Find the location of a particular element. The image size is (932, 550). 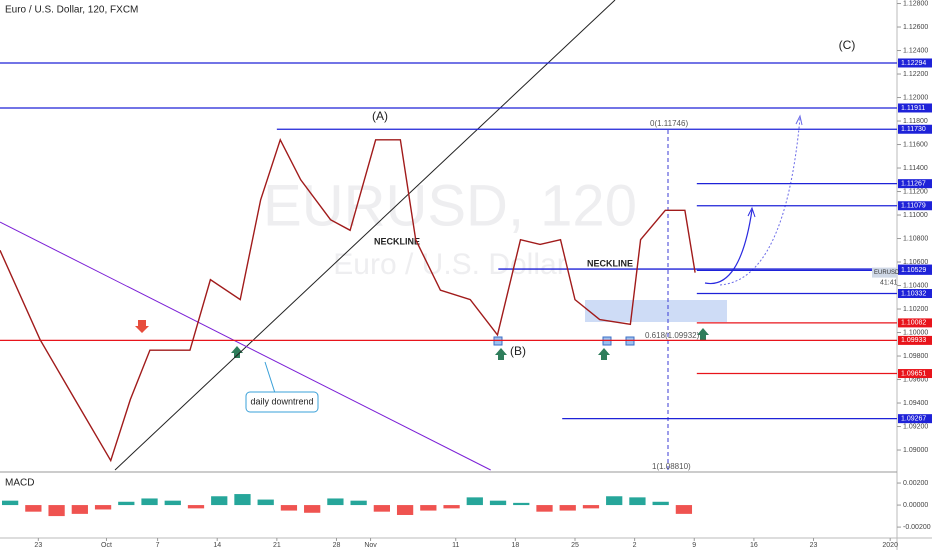

macd-y-tick-label: 0.00000 is located at coordinates (915, 505).